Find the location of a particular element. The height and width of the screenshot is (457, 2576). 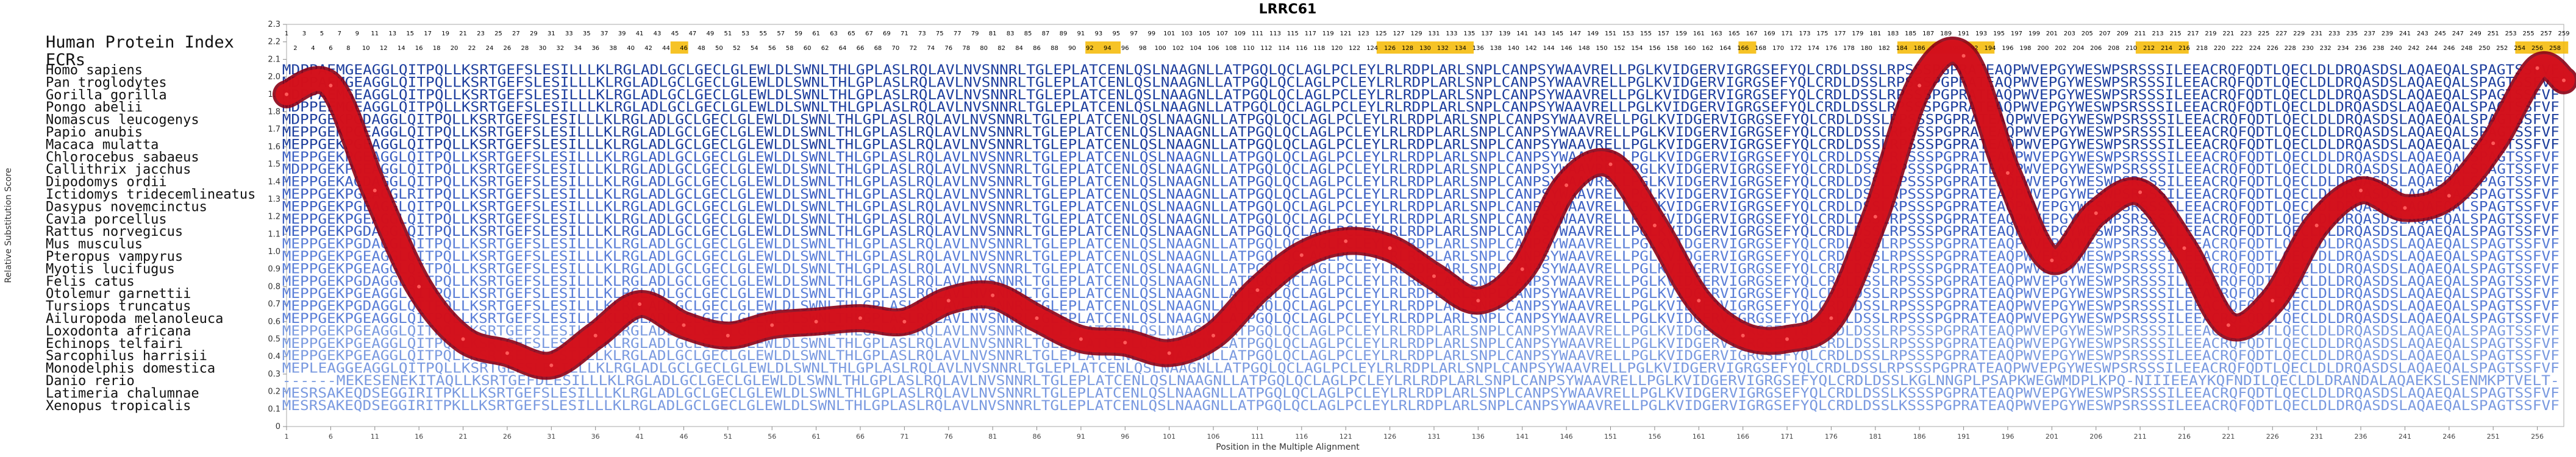

protein-index-number: 5 is located at coordinates (322, 33).